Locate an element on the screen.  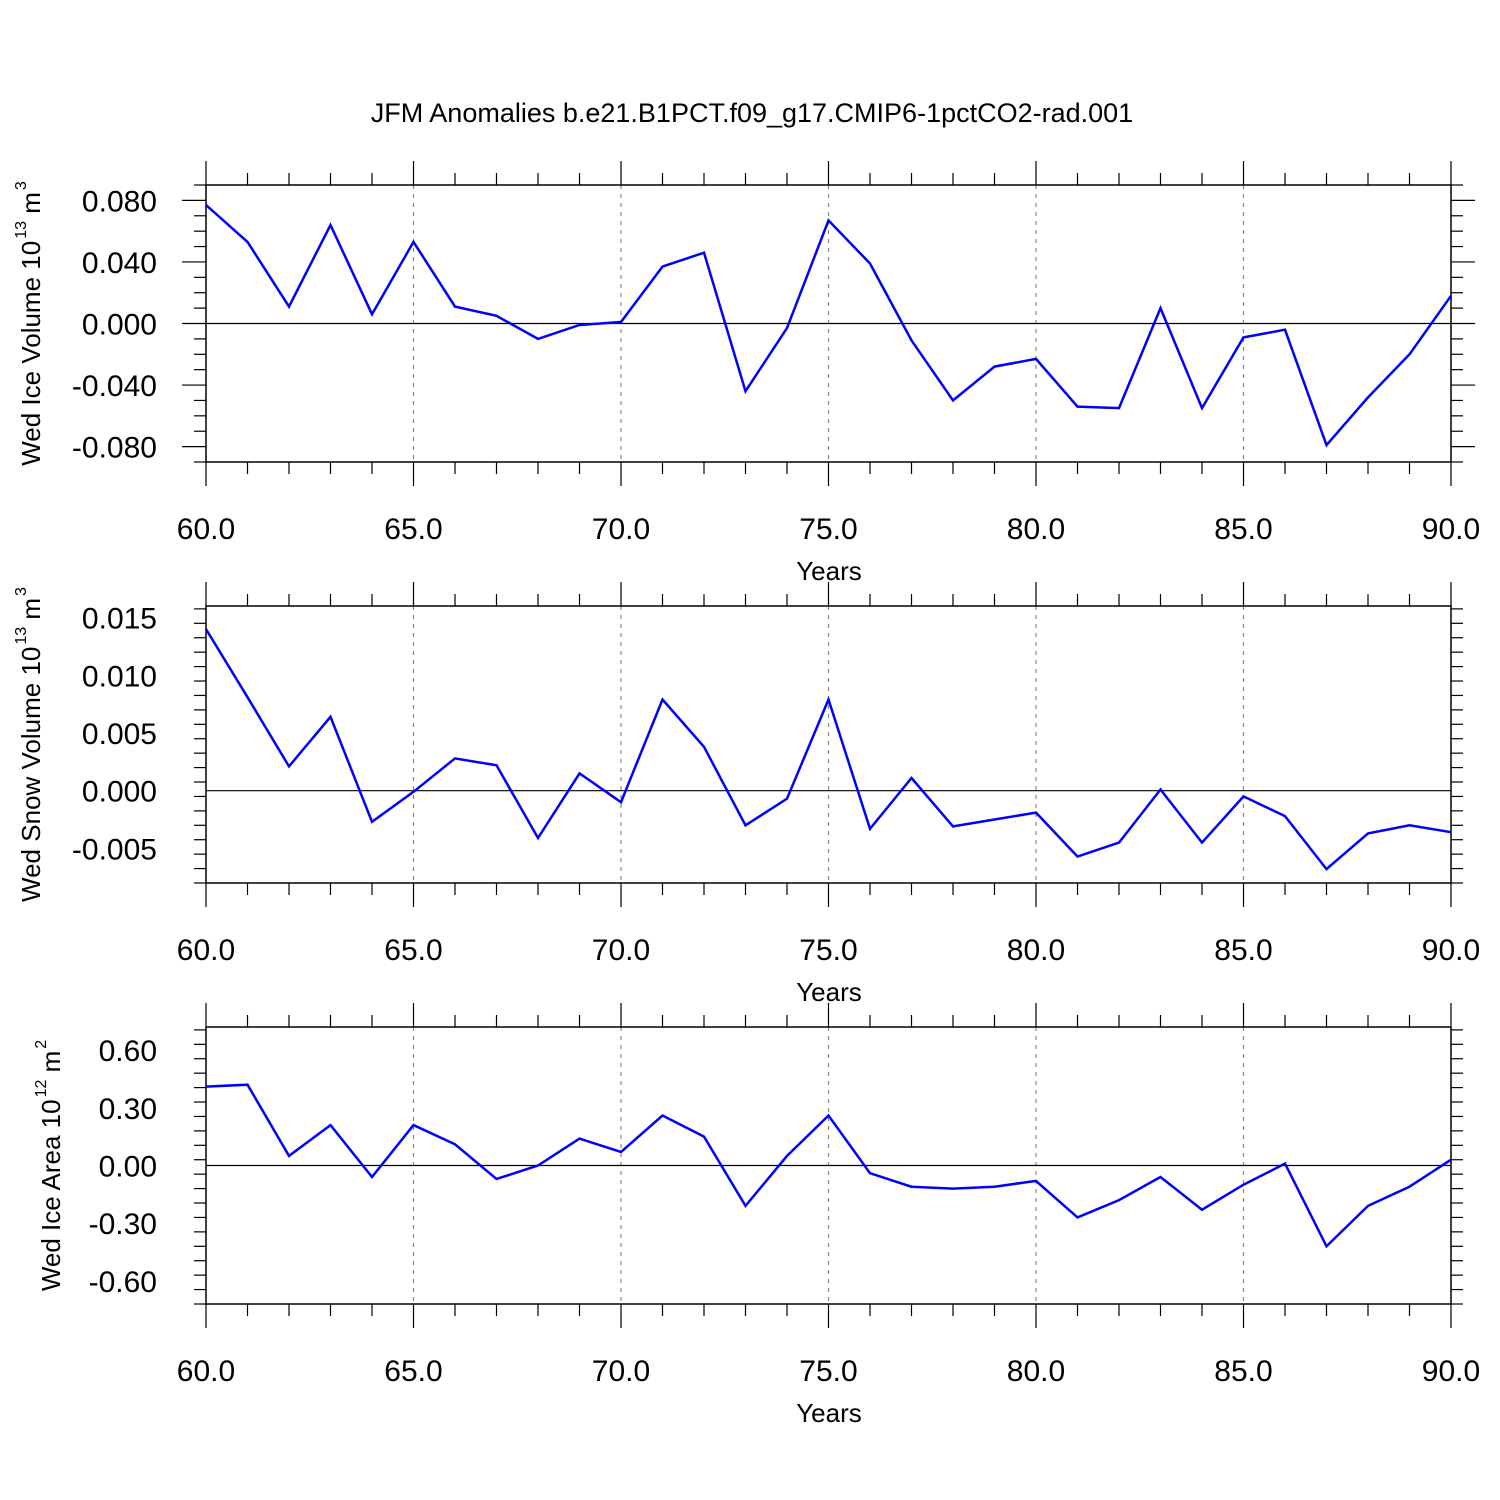
y-axis-label: Wed Ice Volume 10 13 m 3 is located at coordinates (29, 323).